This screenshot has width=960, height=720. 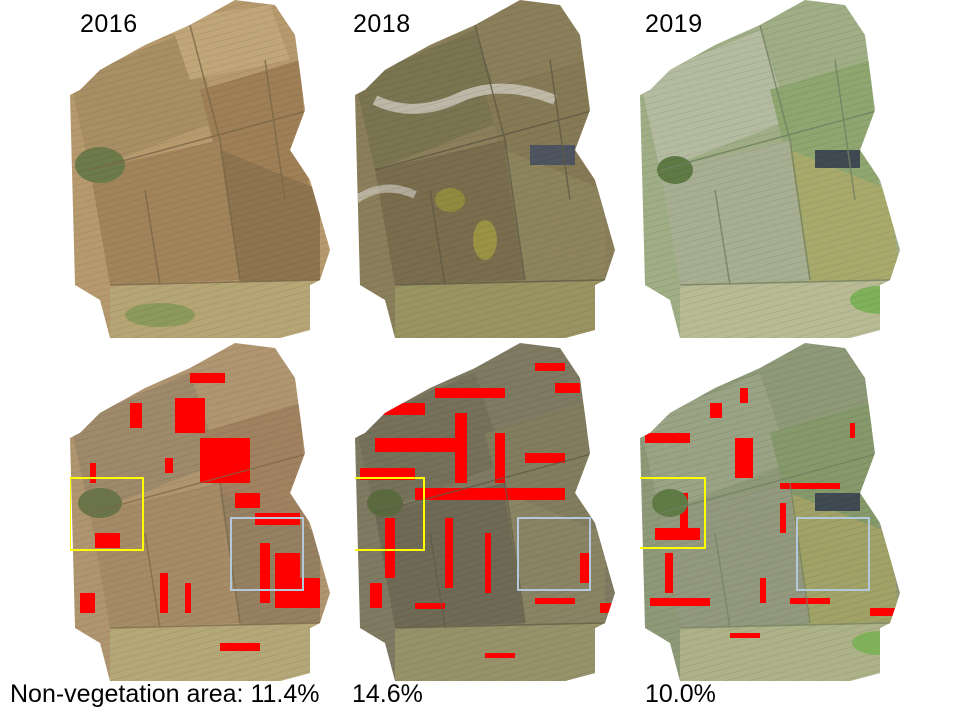 I want to click on orthophoto-2018, so click(x=495, y=170).